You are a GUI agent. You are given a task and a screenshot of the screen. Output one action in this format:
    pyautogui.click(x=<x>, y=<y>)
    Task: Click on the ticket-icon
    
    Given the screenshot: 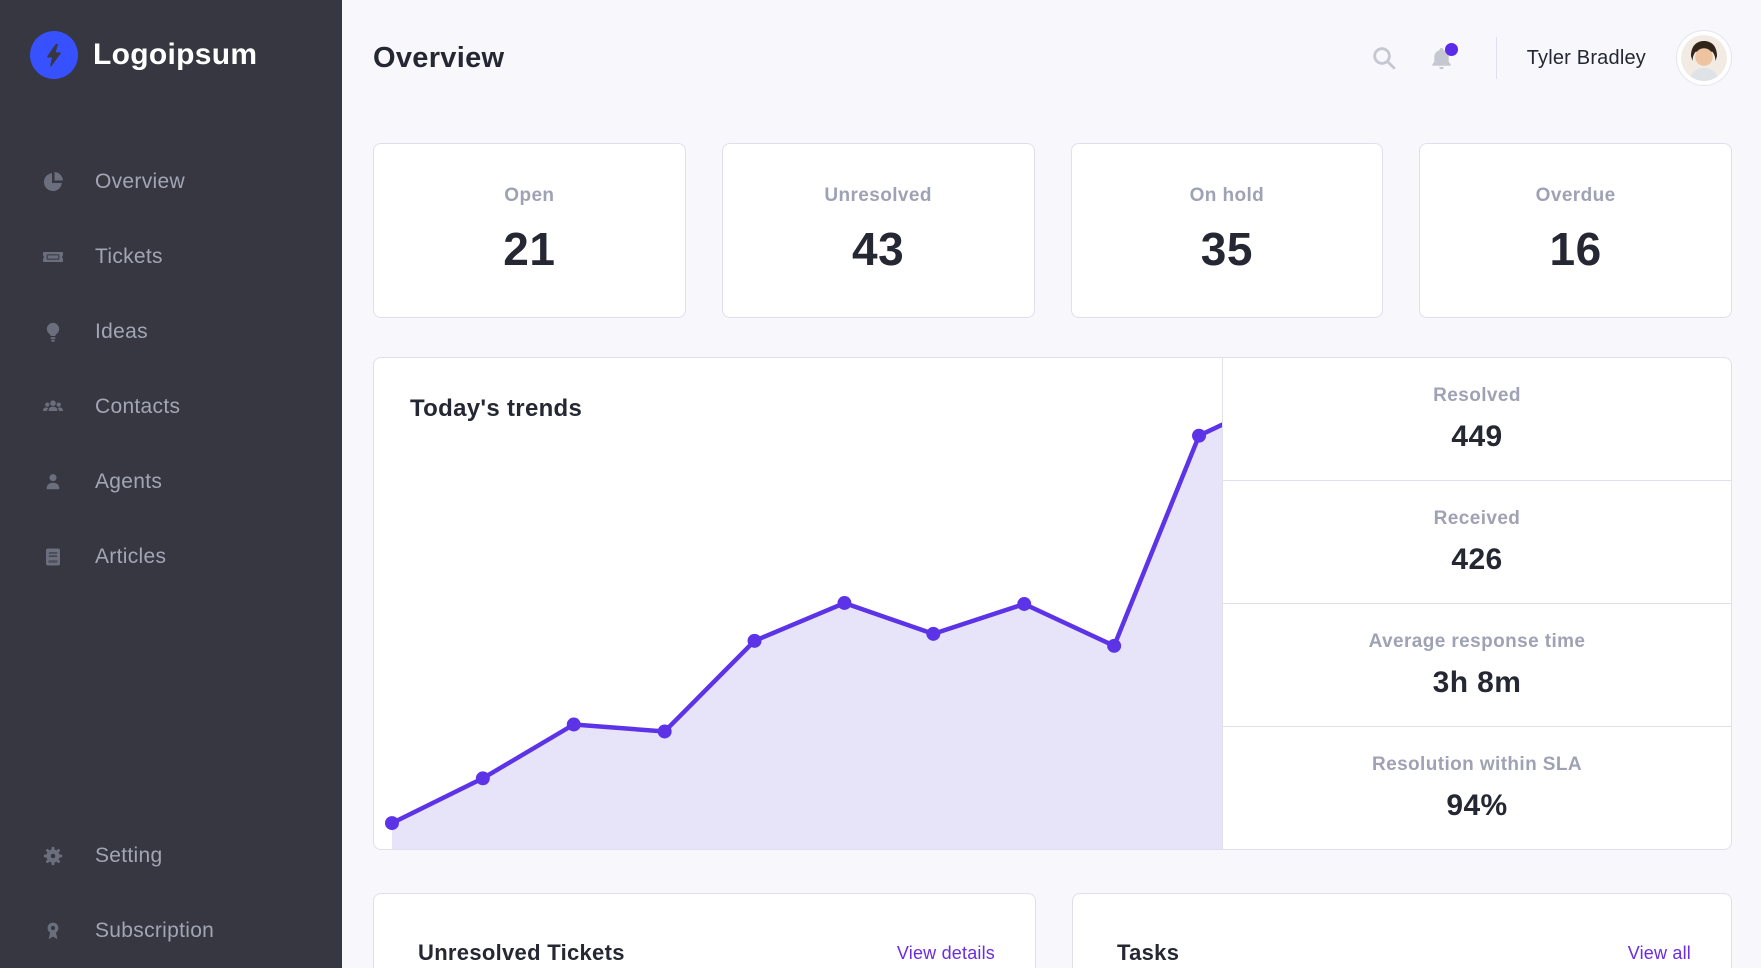 What is the action you would take?
    pyautogui.click(x=53, y=257)
    